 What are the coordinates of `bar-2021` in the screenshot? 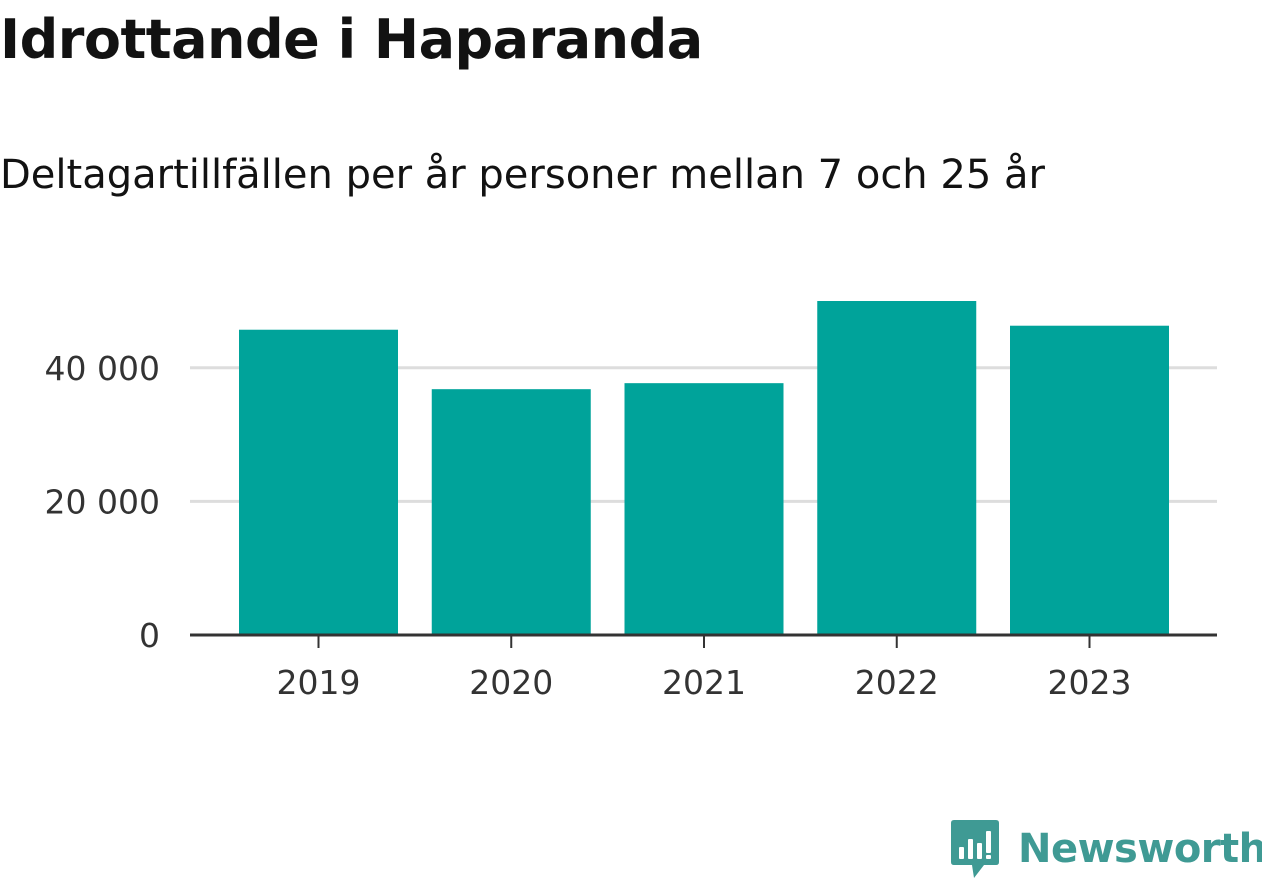 It's located at (704, 509).